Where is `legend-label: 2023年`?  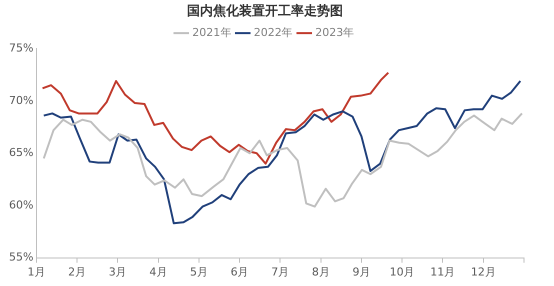
legend-label: 2023年 is located at coordinates (334, 32).